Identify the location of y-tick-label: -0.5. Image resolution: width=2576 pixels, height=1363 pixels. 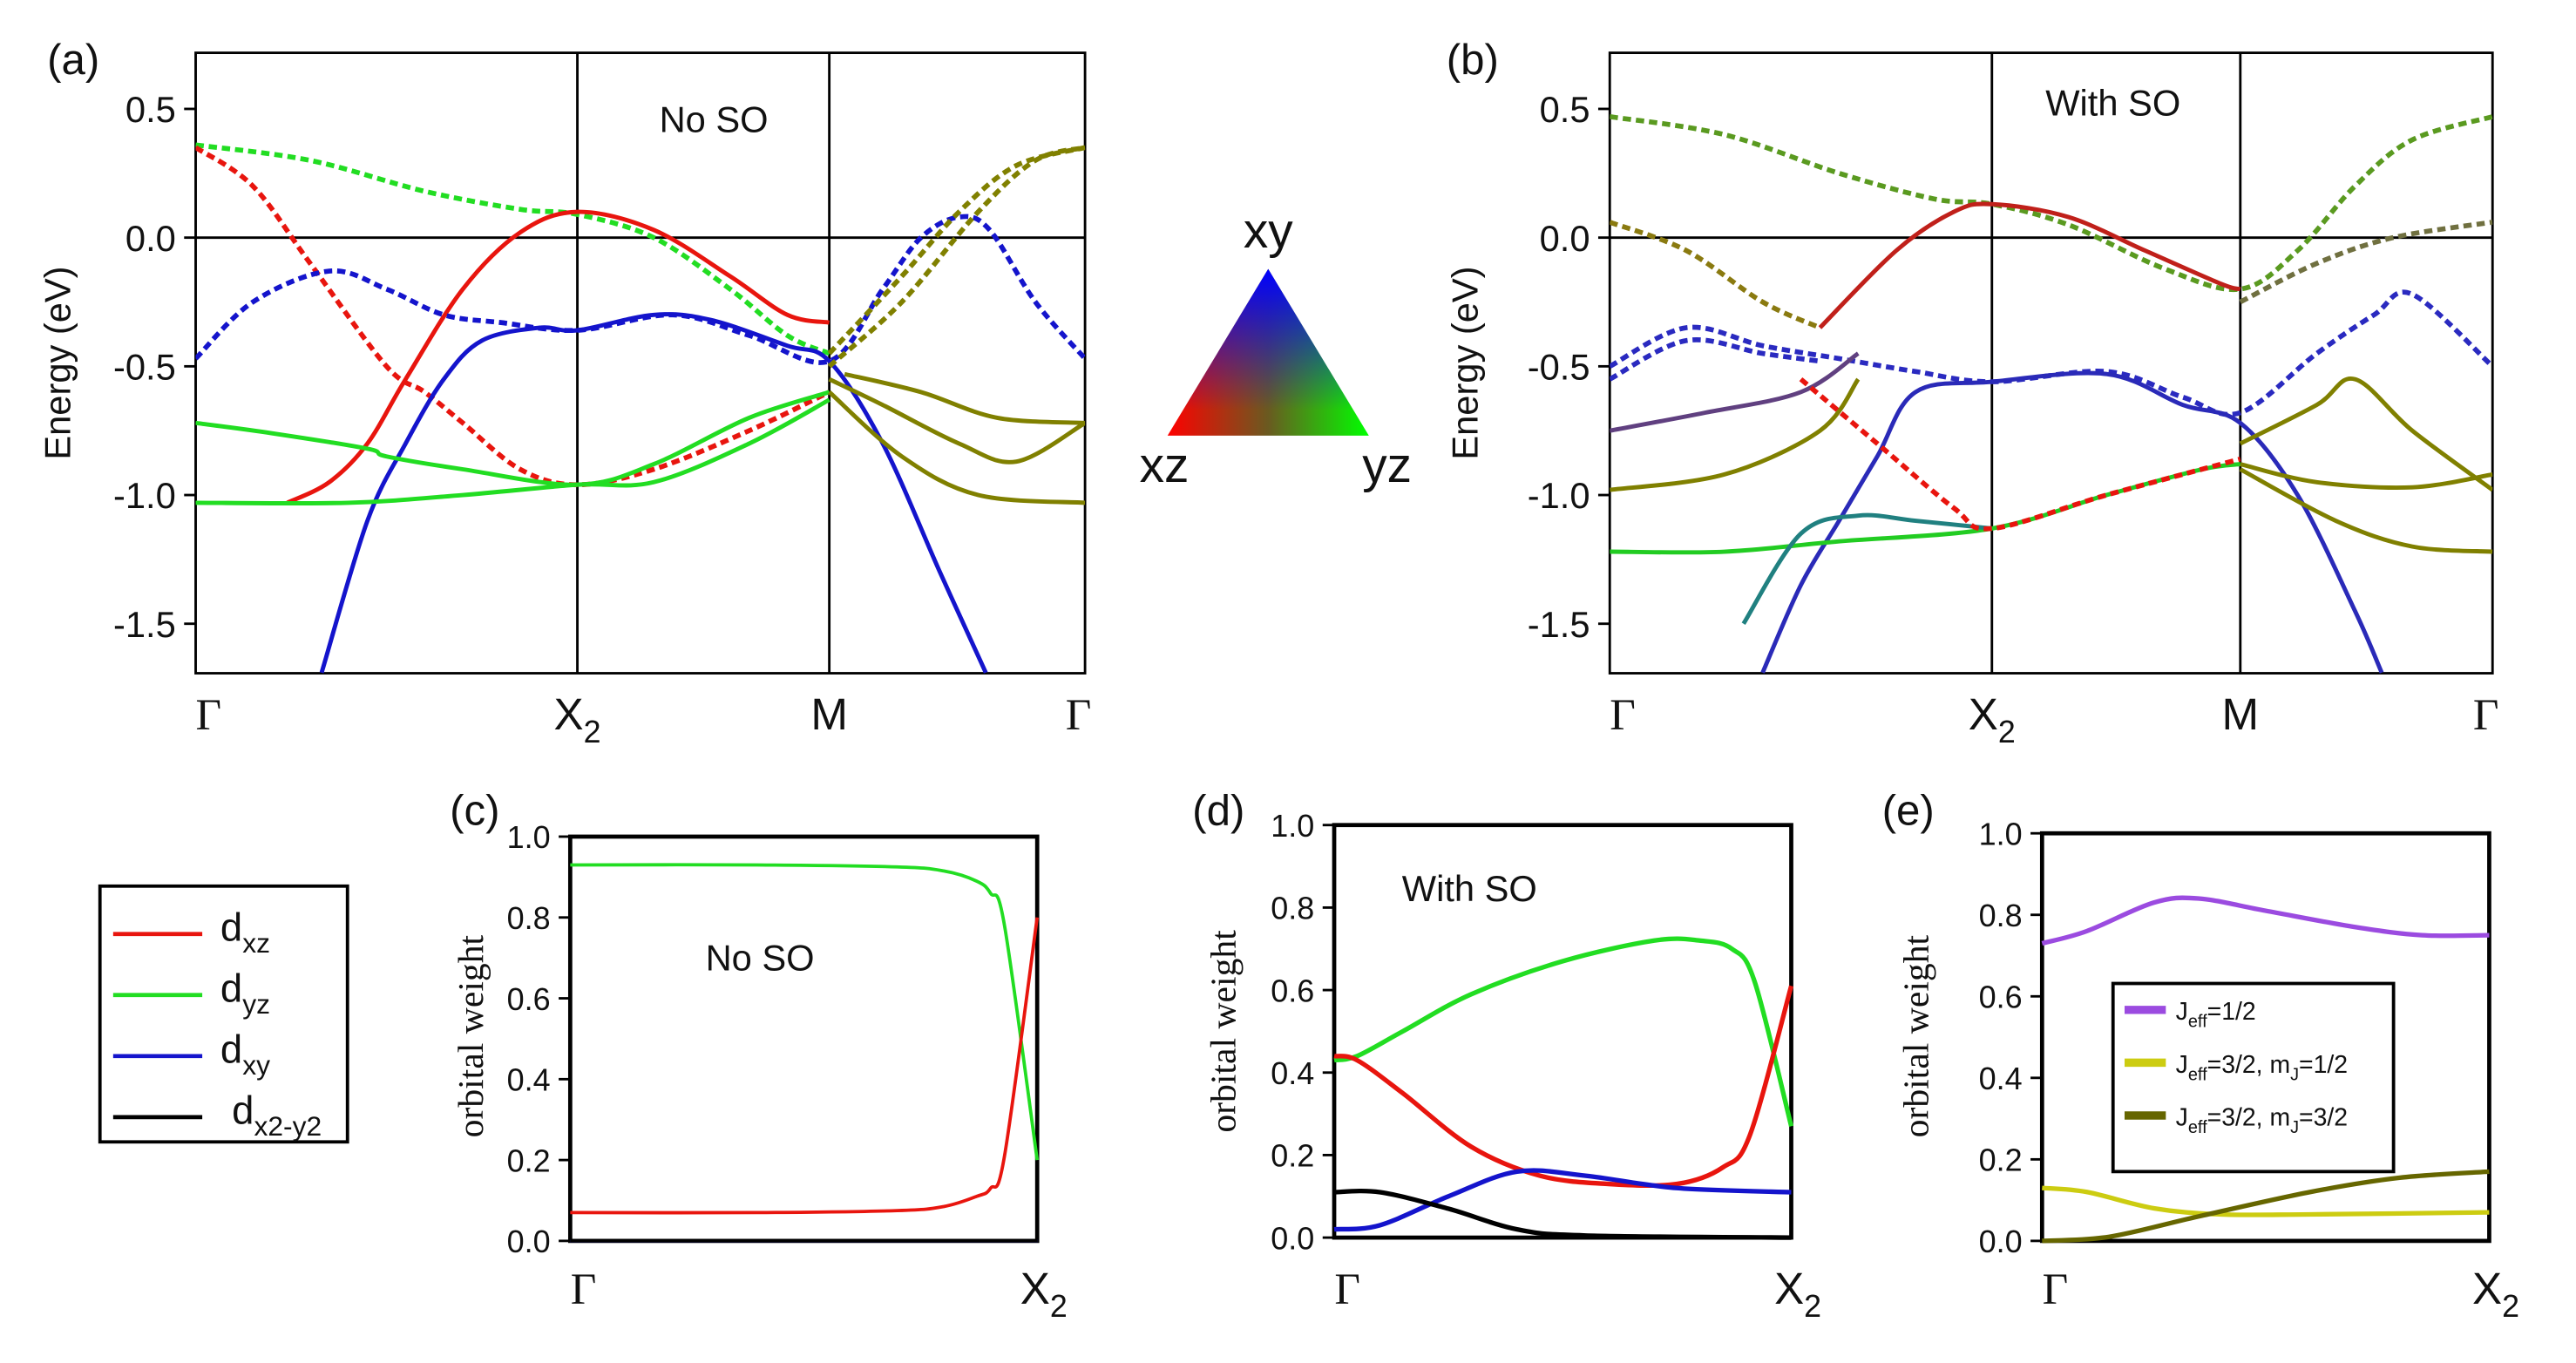
(145, 366).